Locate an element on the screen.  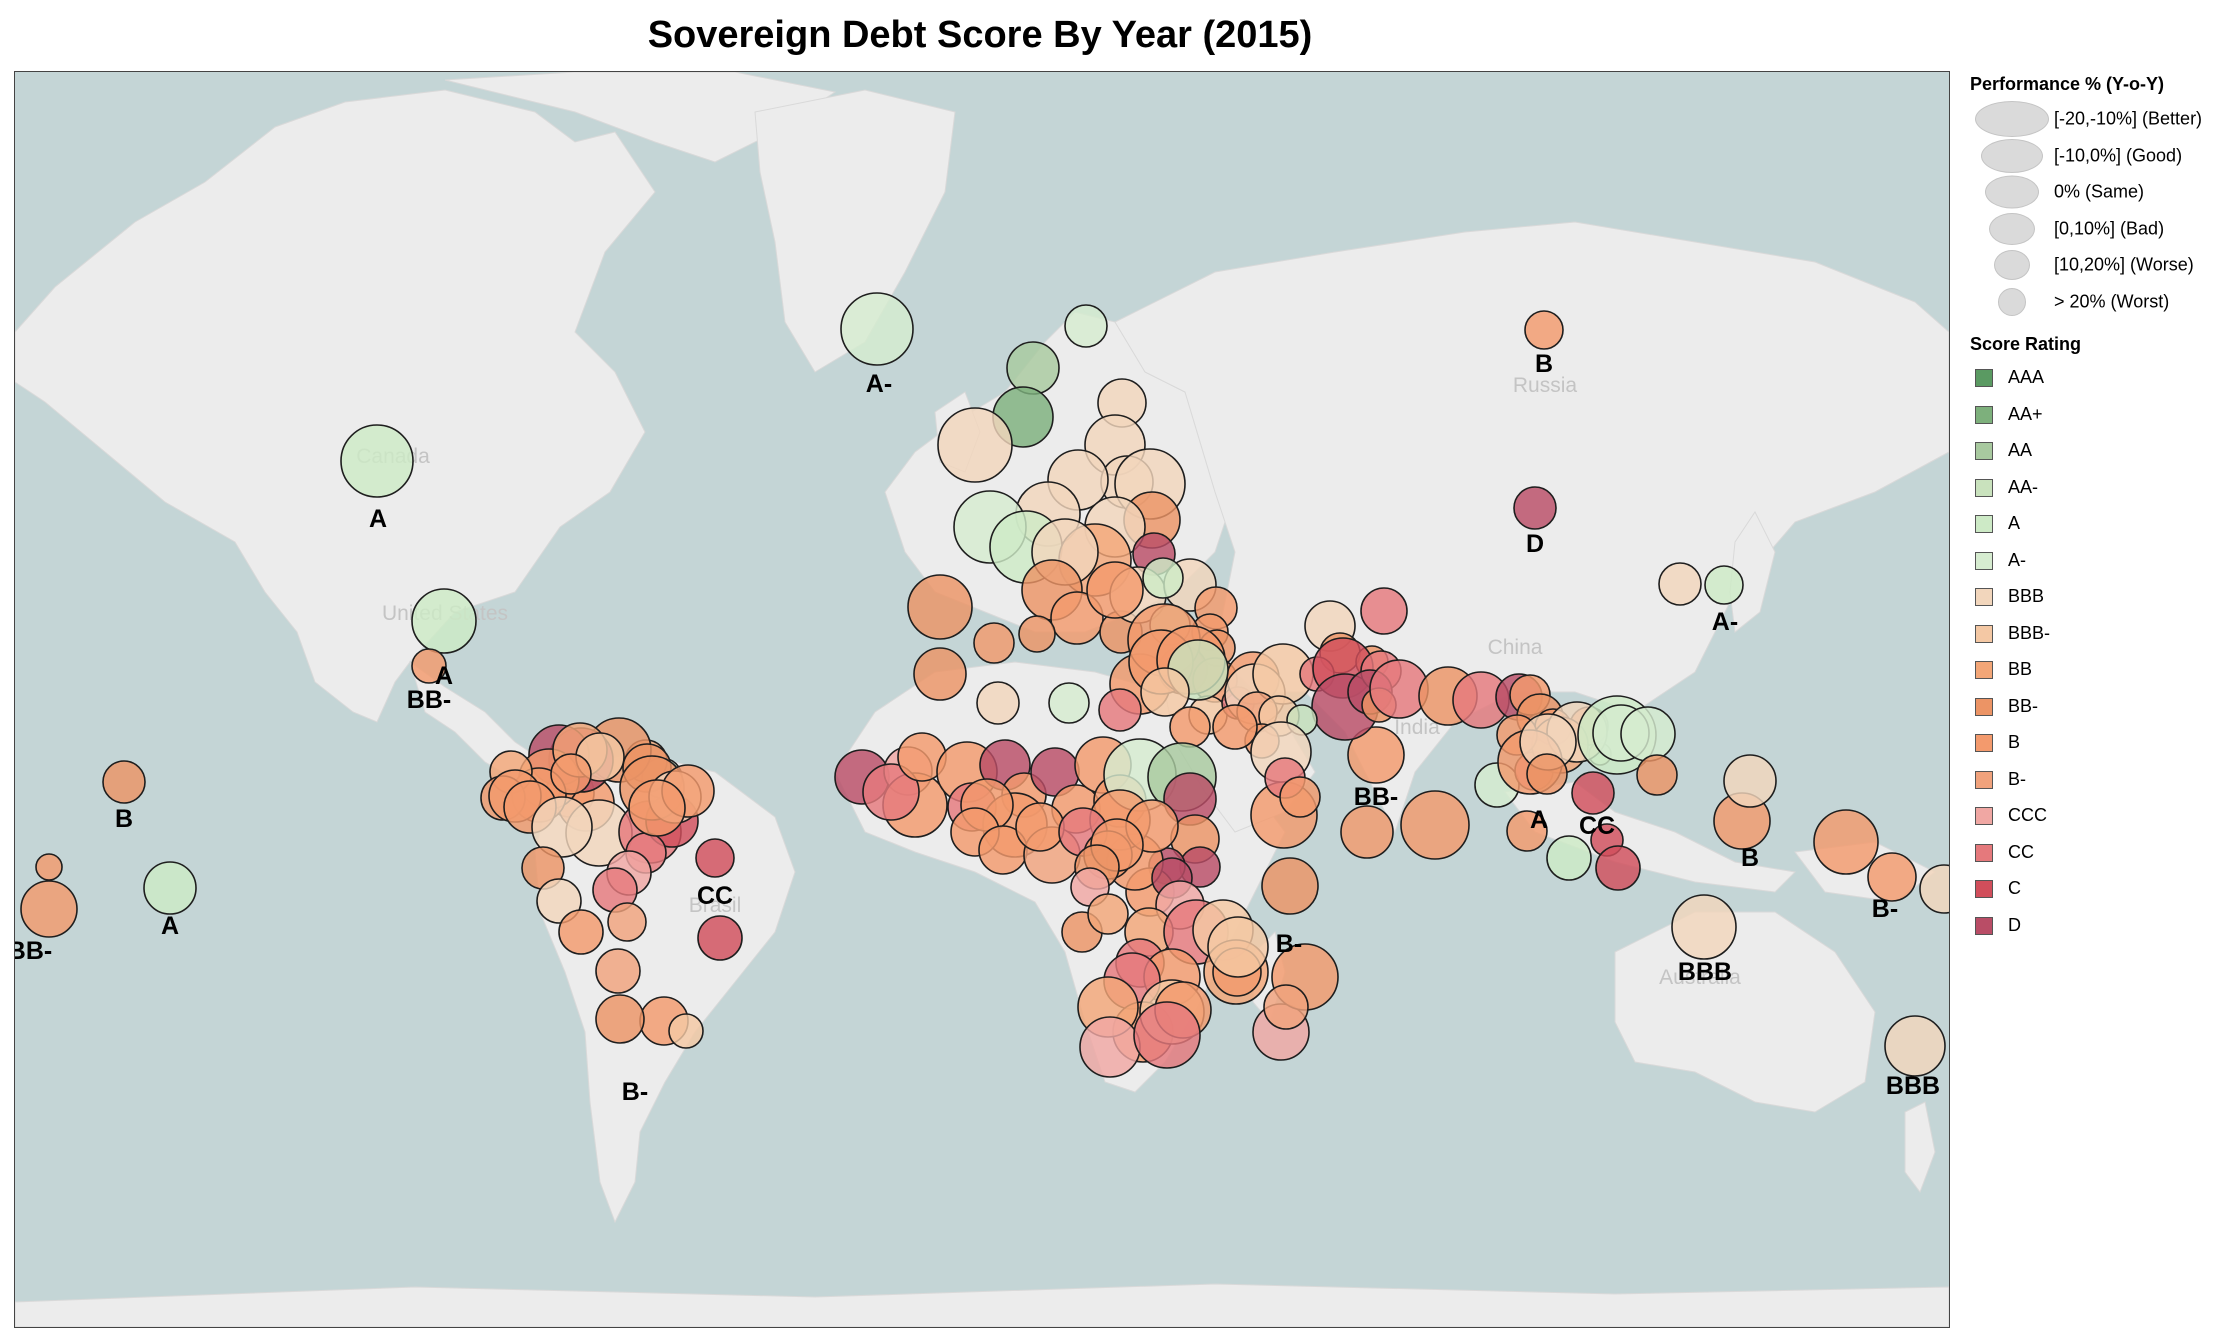
score-legend-item: BB is located at coordinates (2095, 671).